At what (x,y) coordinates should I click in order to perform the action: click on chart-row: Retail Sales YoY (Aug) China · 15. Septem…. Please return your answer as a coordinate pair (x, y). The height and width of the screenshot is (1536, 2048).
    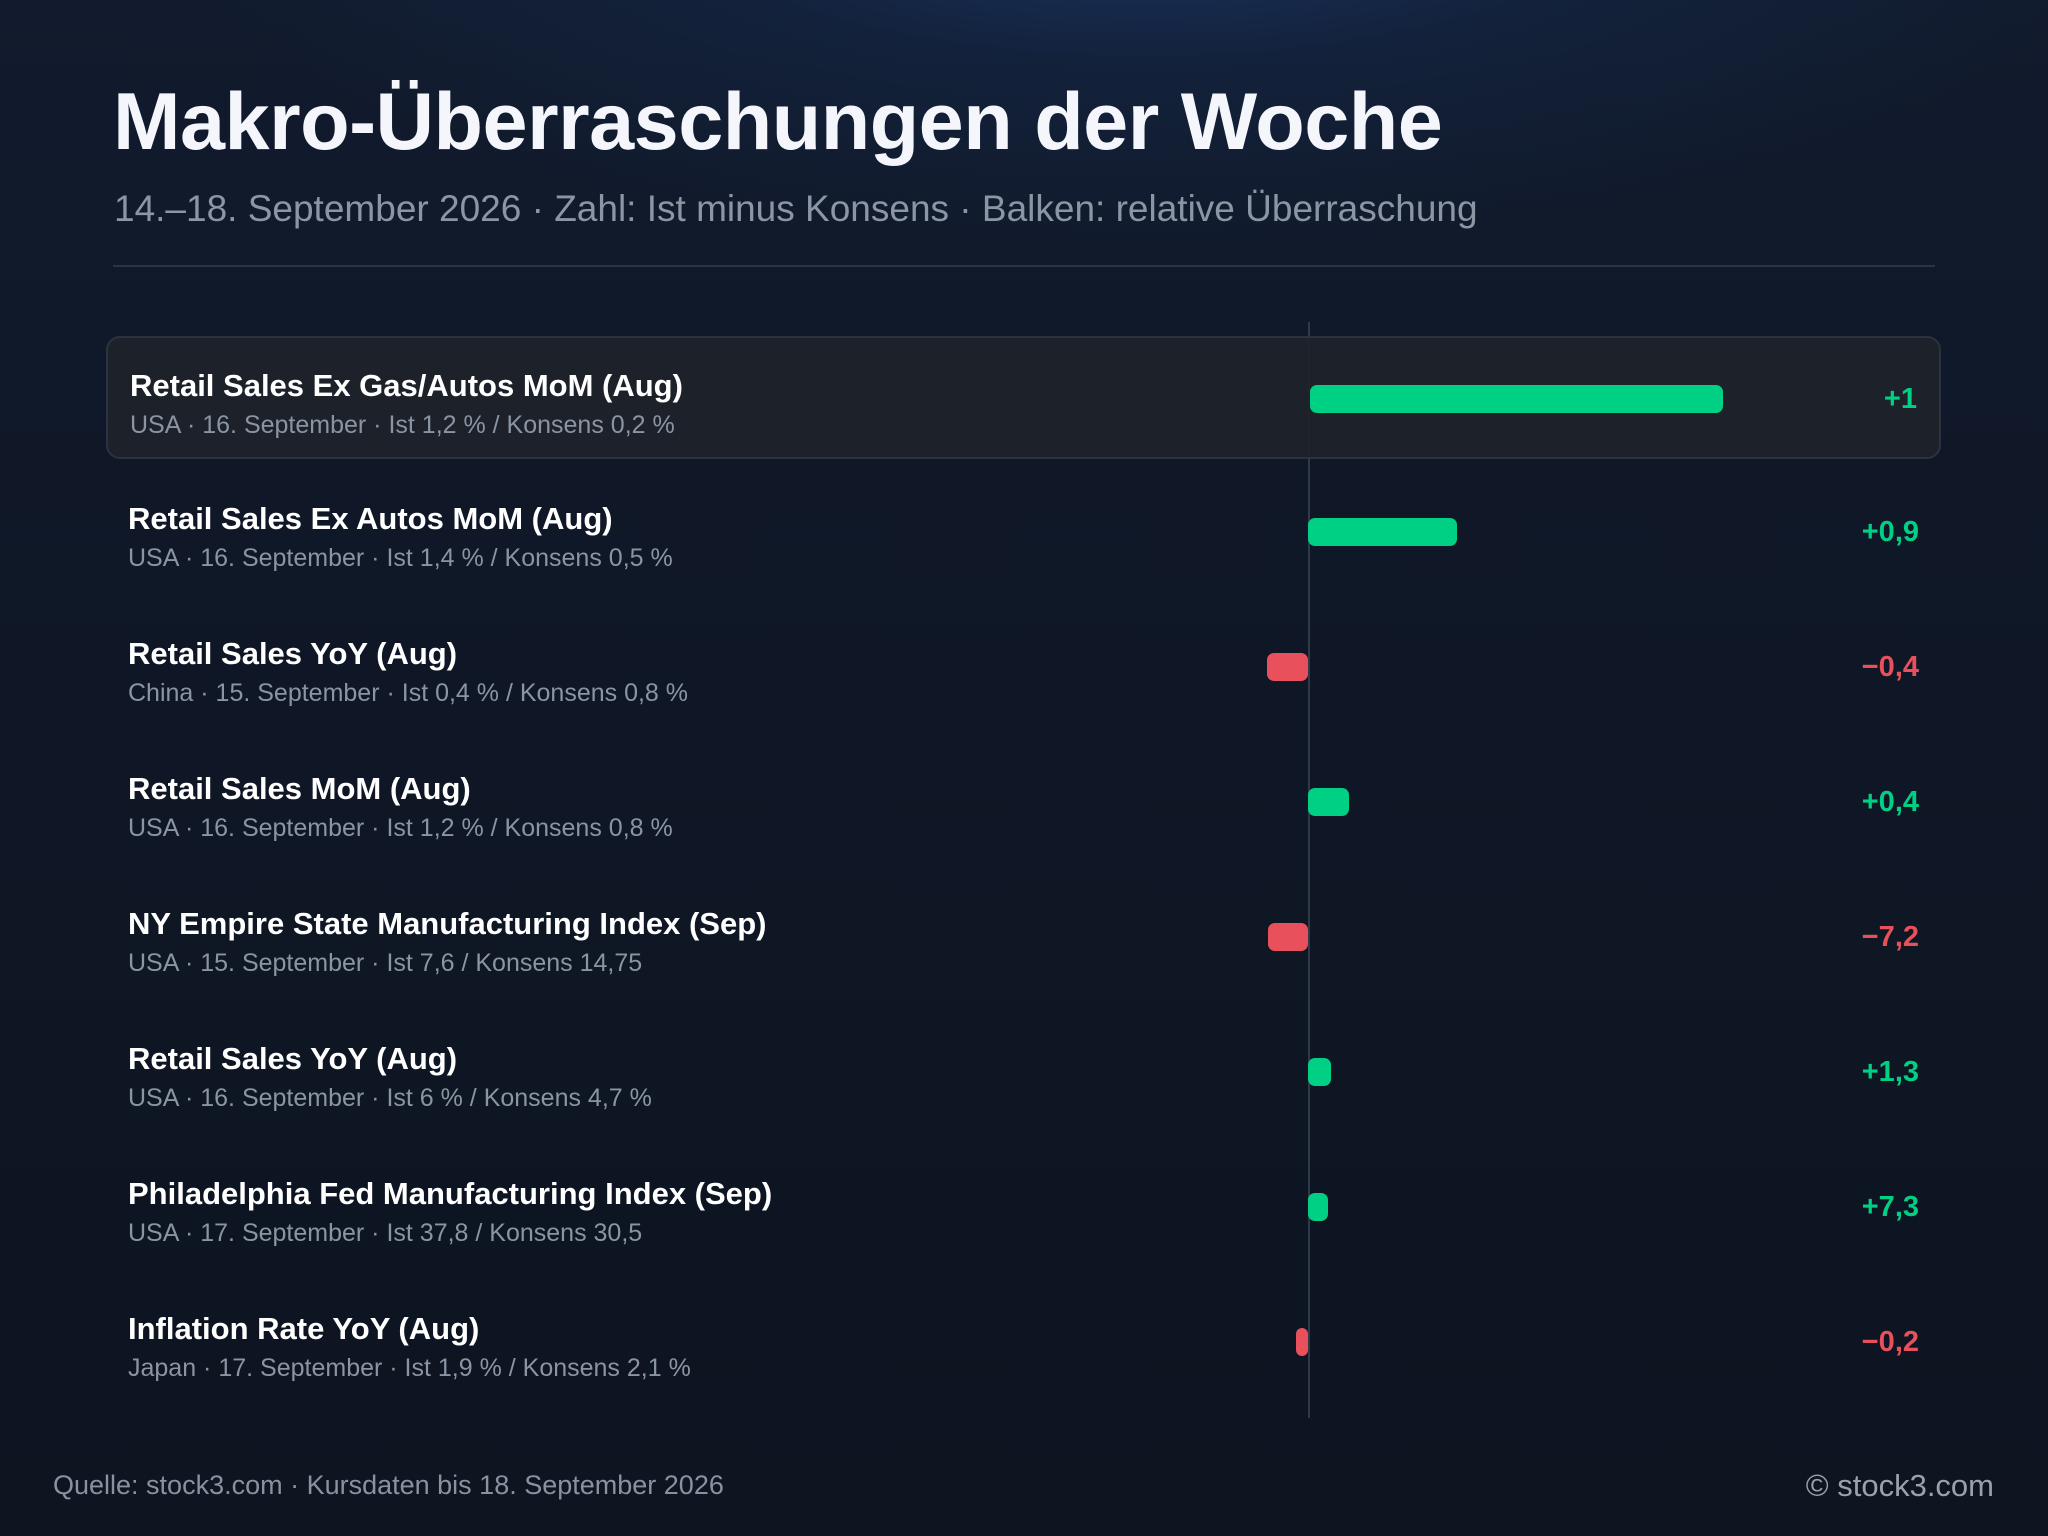
    Looking at the image, I should click on (1023, 667).